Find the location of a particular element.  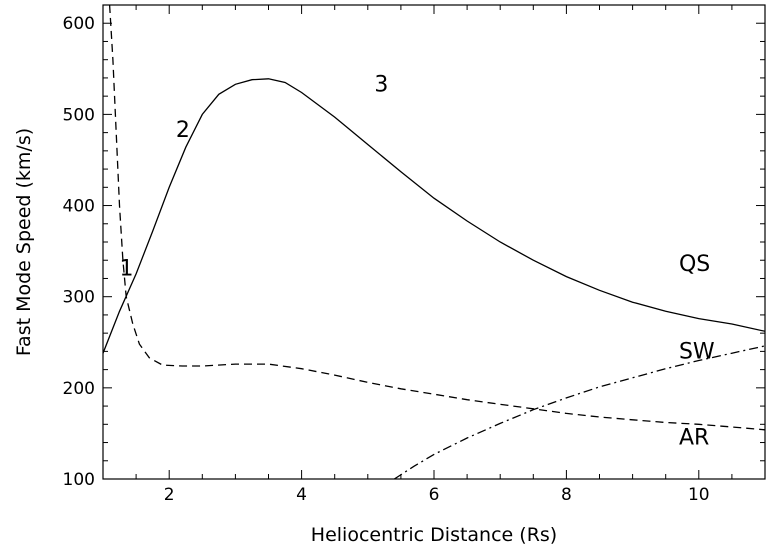

y-tick-label: 400 is located at coordinates (79, 207).